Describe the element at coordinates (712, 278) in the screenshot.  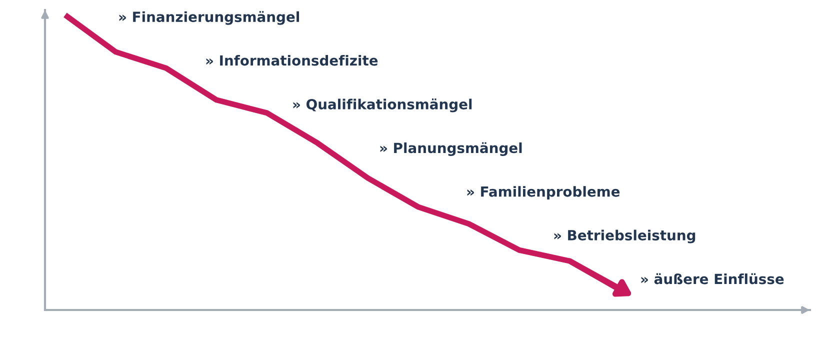
I see `annotation: » äußere Einflüsse` at that location.